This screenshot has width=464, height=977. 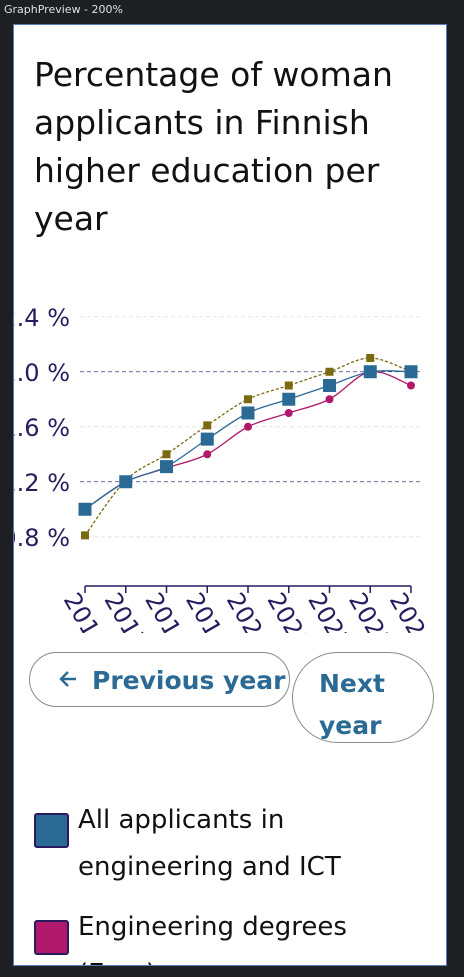 I want to click on y-tick-label: 22.4 %, so click(x=41, y=318).